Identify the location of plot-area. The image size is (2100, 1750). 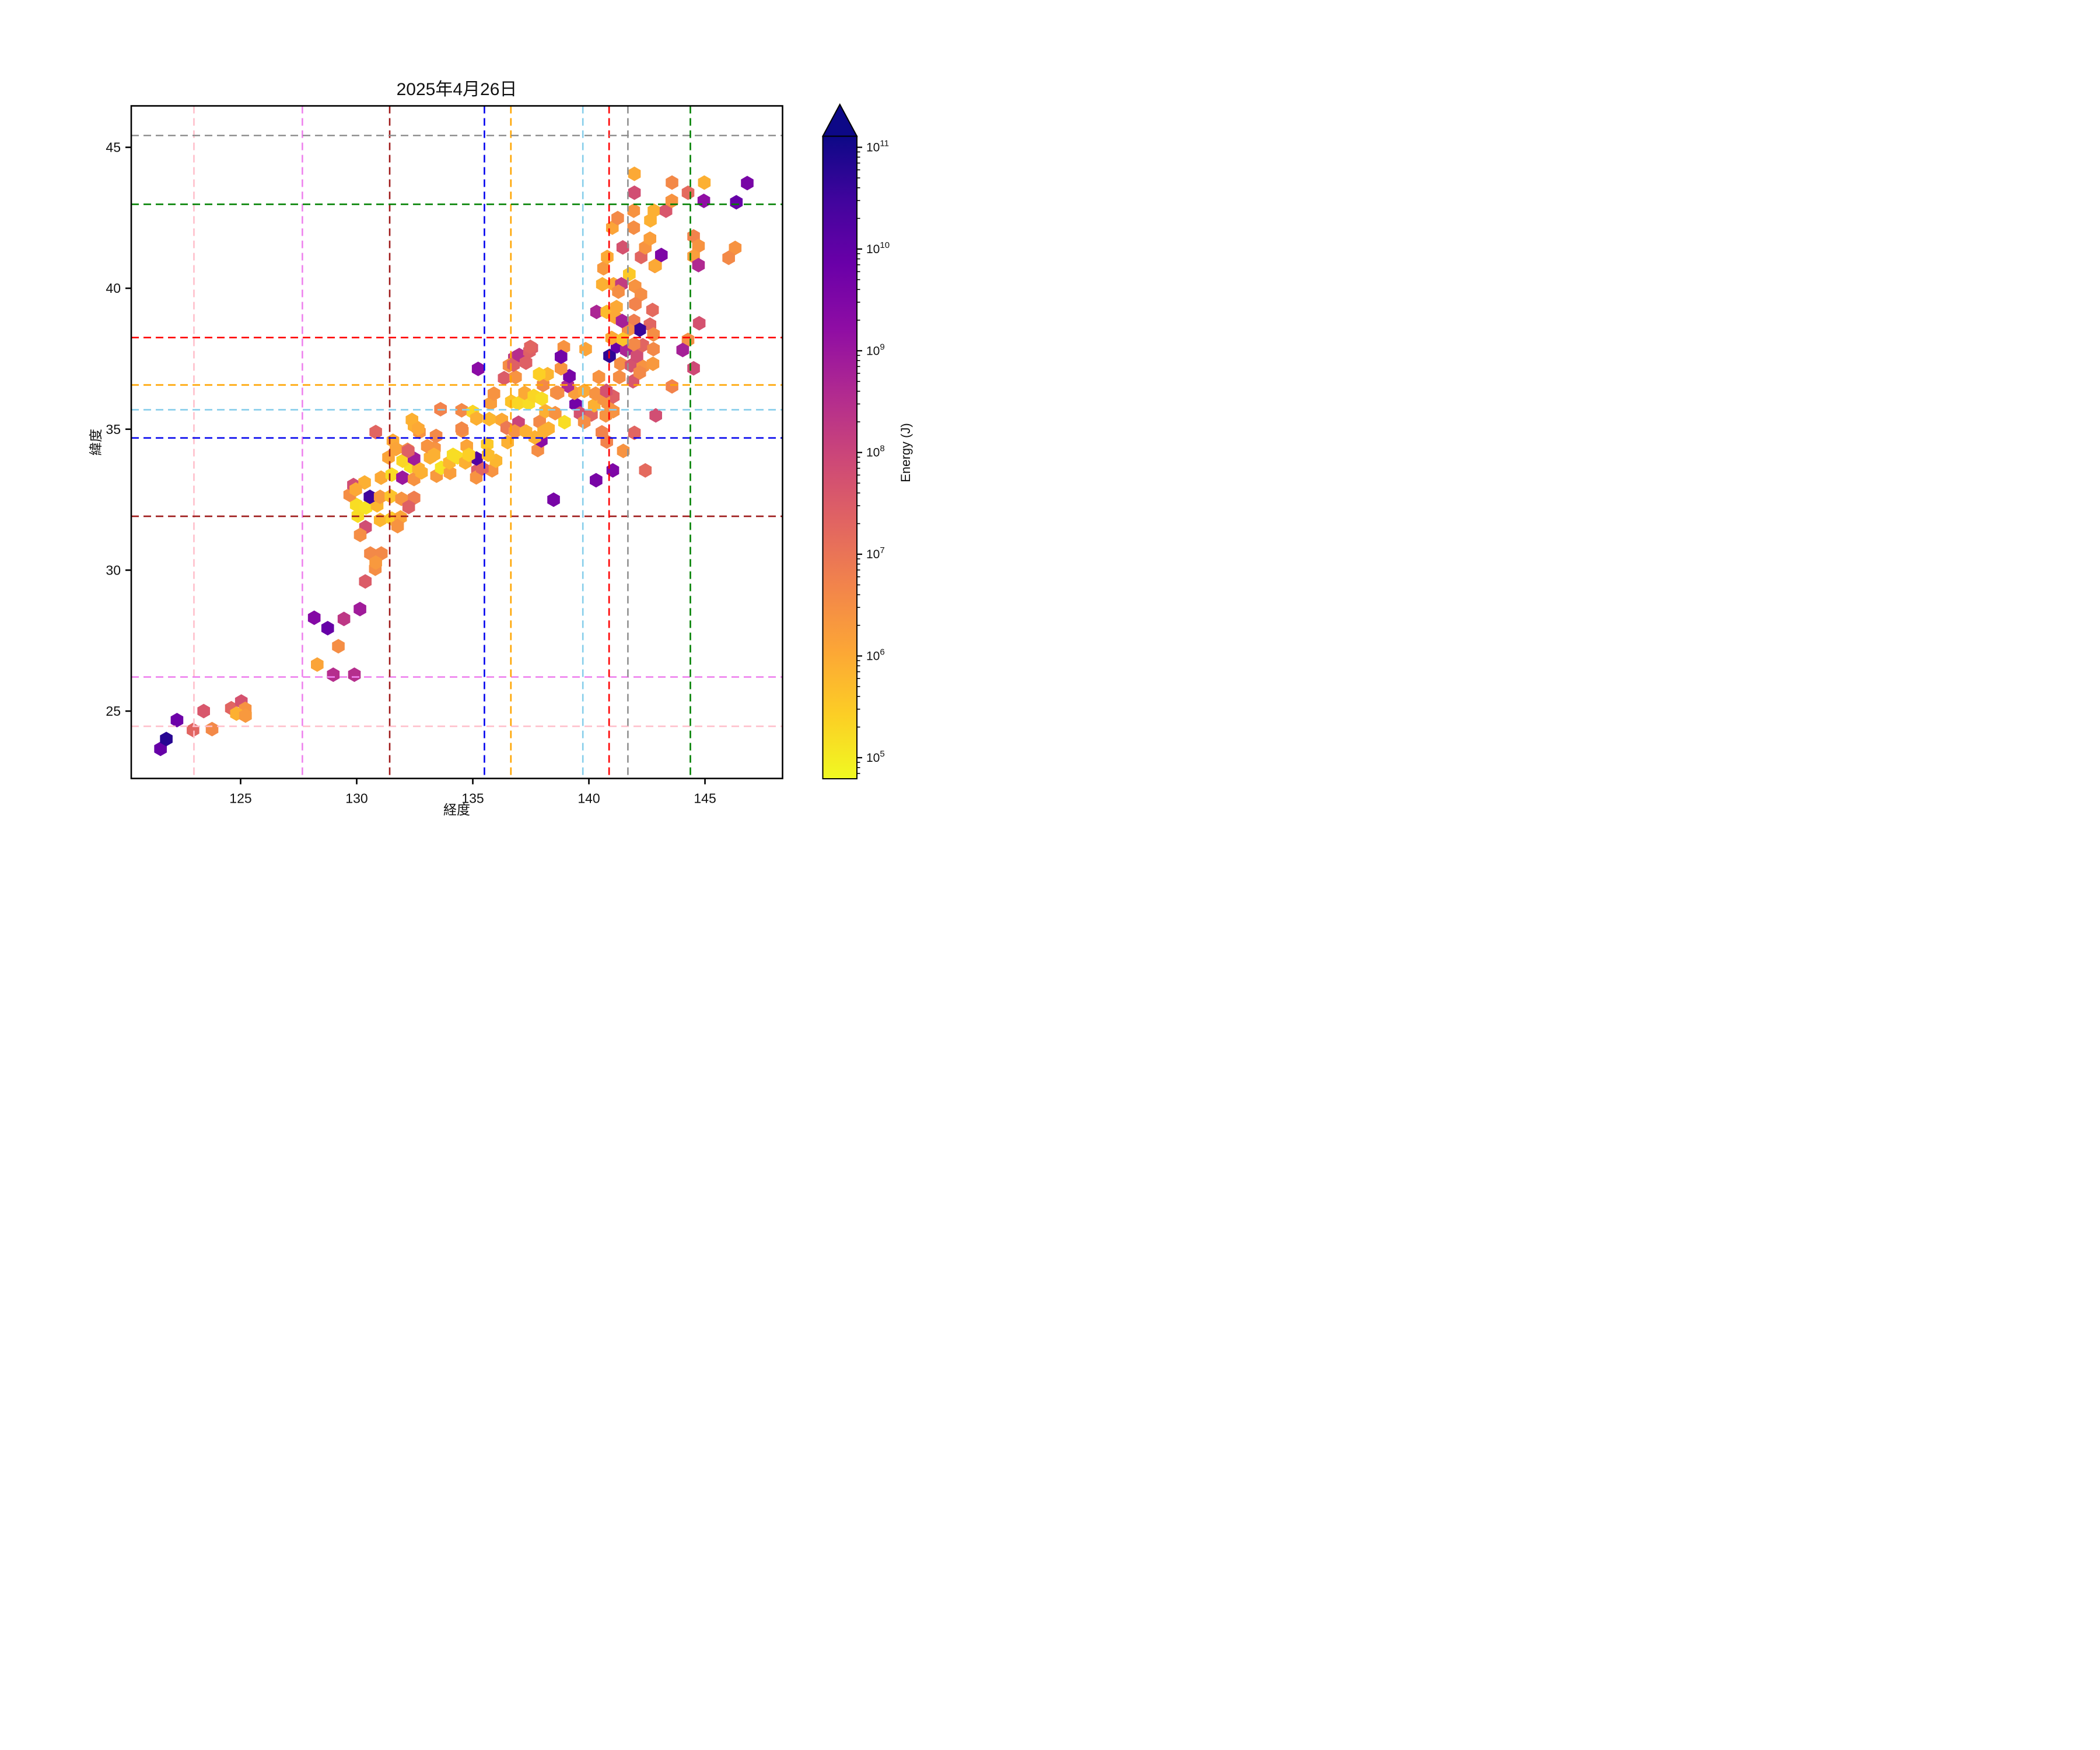
(457, 442).